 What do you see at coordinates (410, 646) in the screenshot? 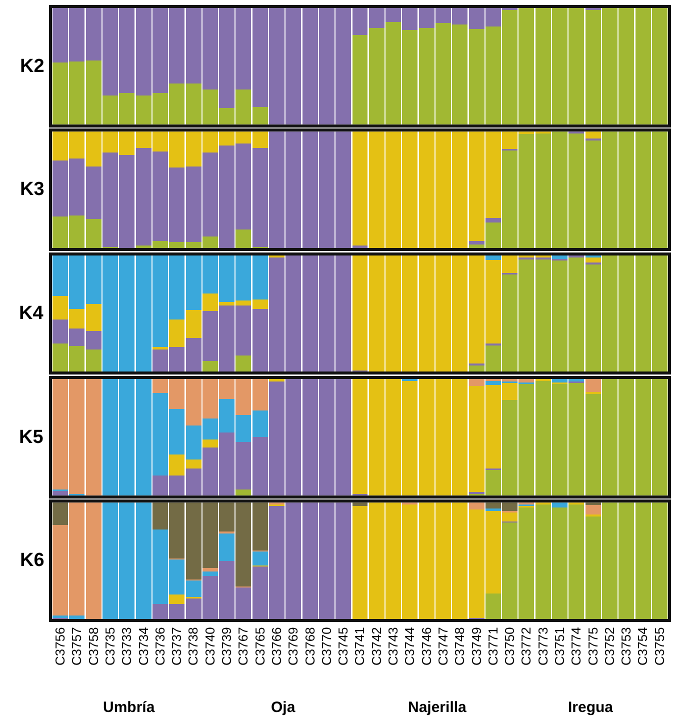
I see `x-tick-label: C3744` at bounding box center [410, 646].